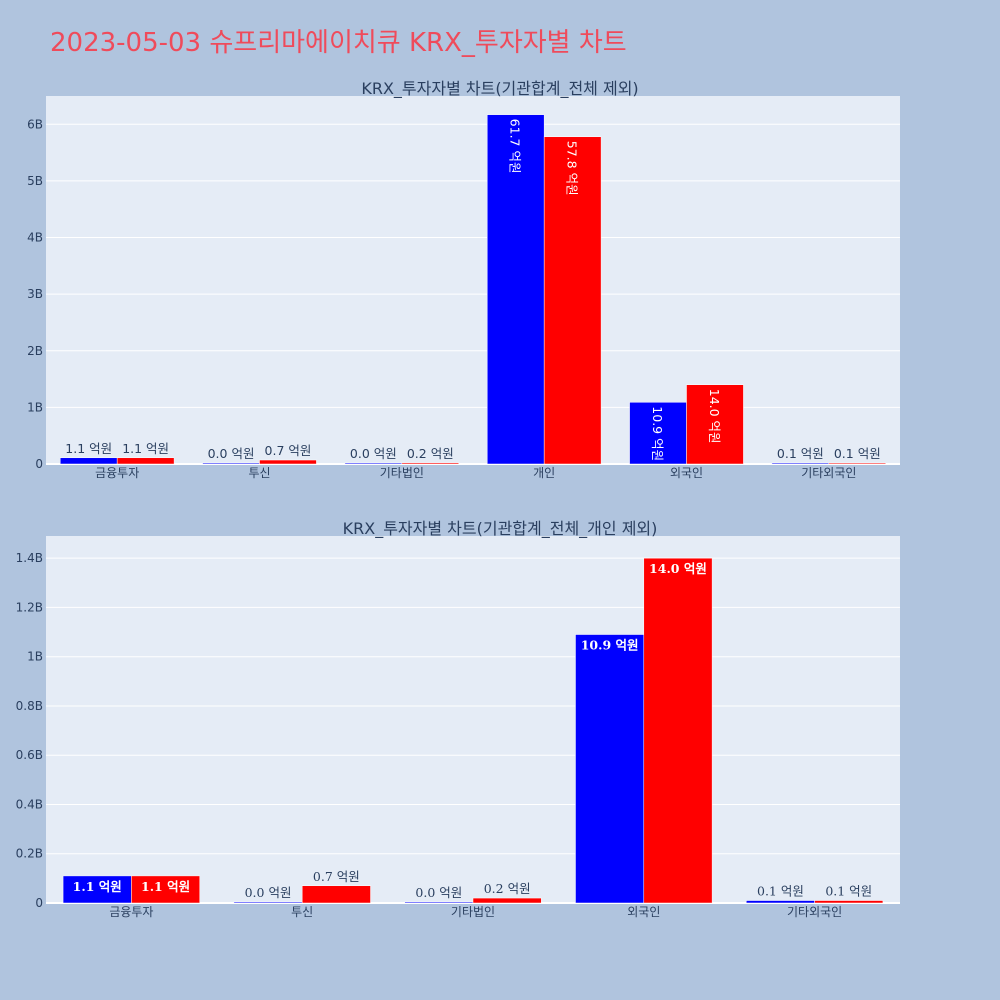 This screenshot has height=1000, width=1000. What do you see at coordinates (499, 89) in the screenshot?
I see `chart-subtitle: KRX_투자자별 차트(기관합계_전체 제외)` at bounding box center [499, 89].